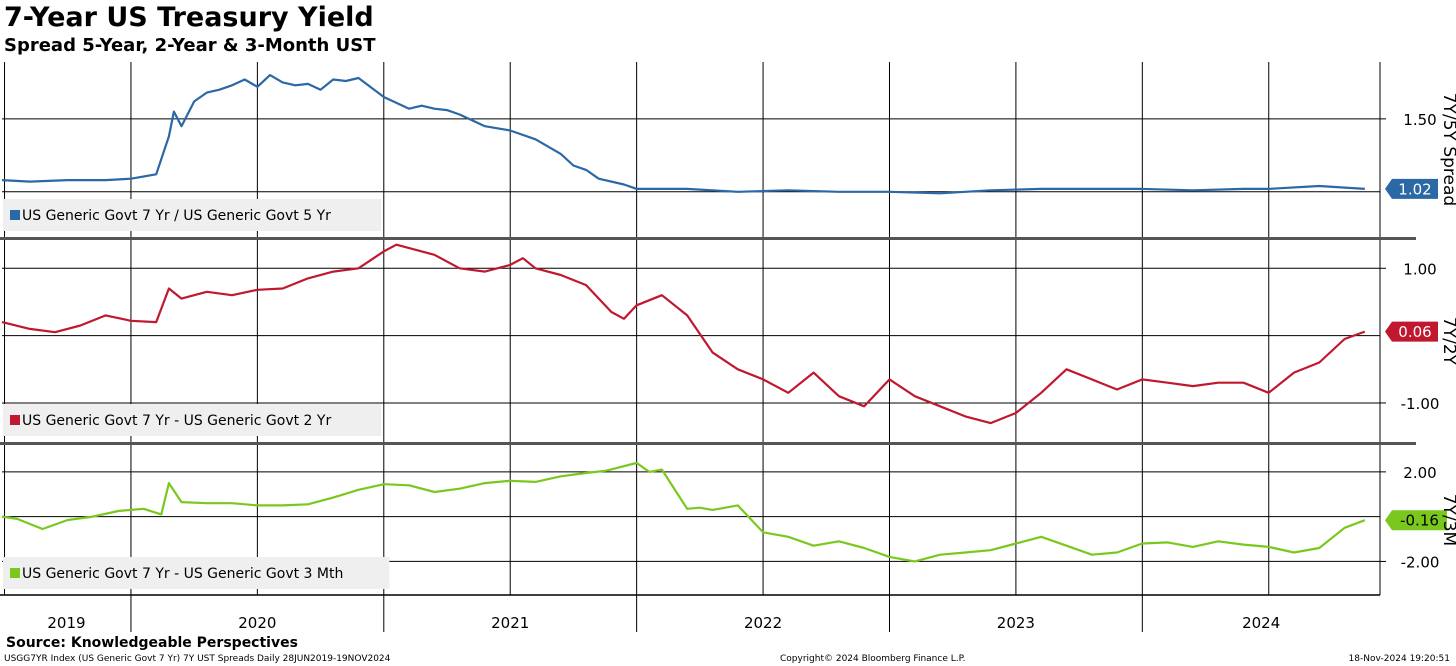 The width and height of the screenshot is (1456, 666). Describe the element at coordinates (1447, 520) in the screenshot. I see `axis-title: 7Y/3M` at that location.